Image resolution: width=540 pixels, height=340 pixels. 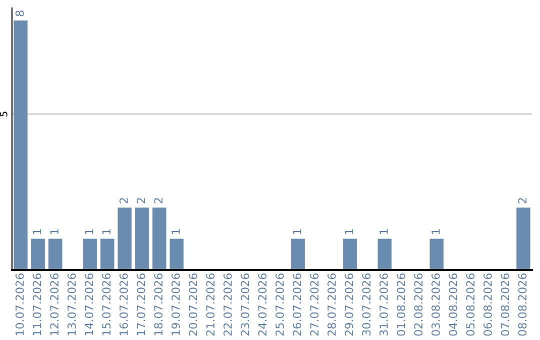 I want to click on x-tick-label: 03.08.2026, so click(x=435, y=304).